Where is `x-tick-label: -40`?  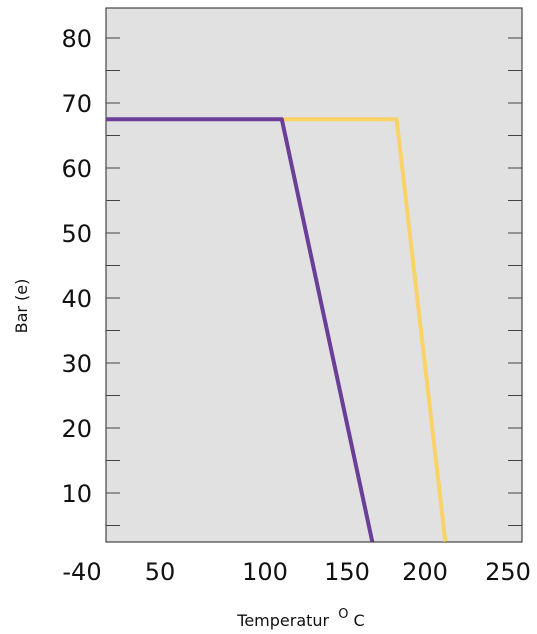 x-tick-label: -40 is located at coordinates (81, 572).